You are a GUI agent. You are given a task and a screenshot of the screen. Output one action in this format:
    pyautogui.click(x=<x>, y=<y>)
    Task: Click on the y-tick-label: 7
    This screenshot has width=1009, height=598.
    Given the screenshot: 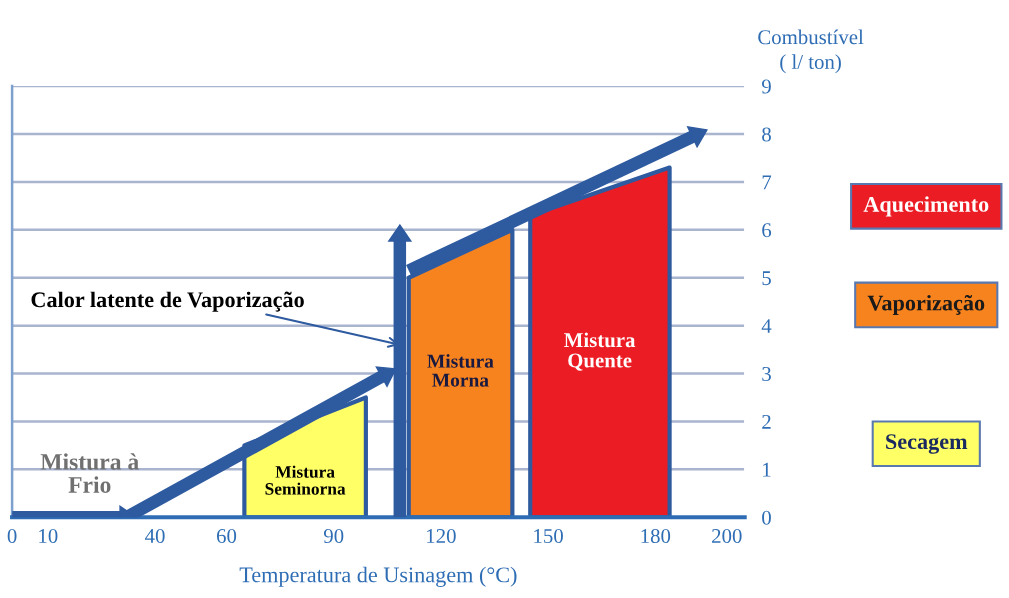 What is the action you would take?
    pyautogui.click(x=767, y=182)
    